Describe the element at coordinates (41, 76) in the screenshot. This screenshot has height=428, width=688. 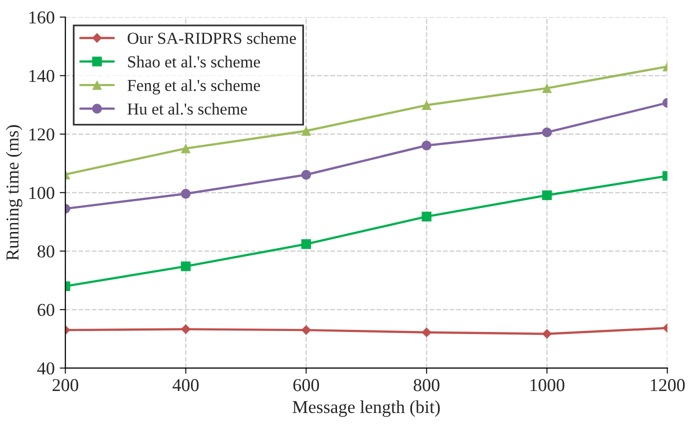
I see `y-tick-label: 140` at that location.